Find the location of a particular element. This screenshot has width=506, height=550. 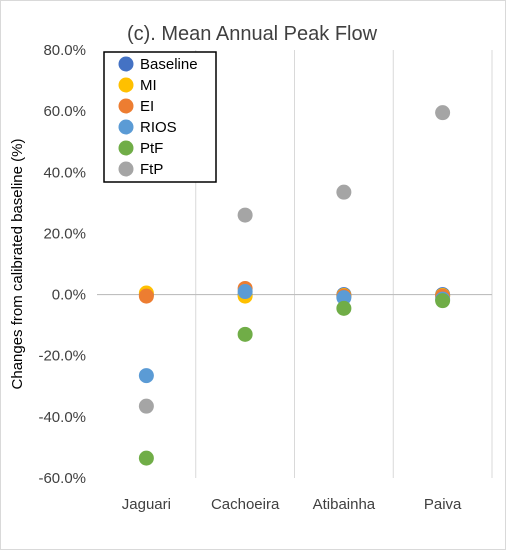

y-tick-label: -20.0% is located at coordinates (62, 356).